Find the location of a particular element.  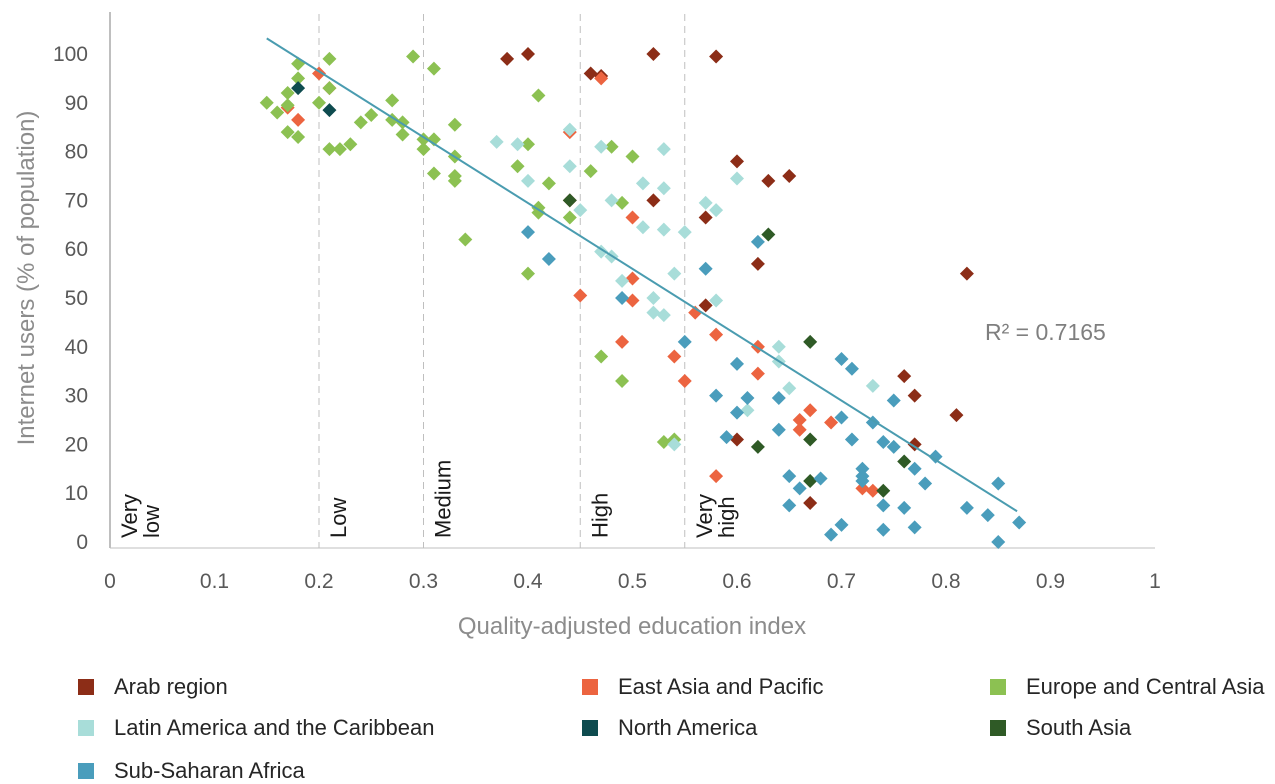

r-squared-label: R² = 0.7165 is located at coordinates (1045, 332).